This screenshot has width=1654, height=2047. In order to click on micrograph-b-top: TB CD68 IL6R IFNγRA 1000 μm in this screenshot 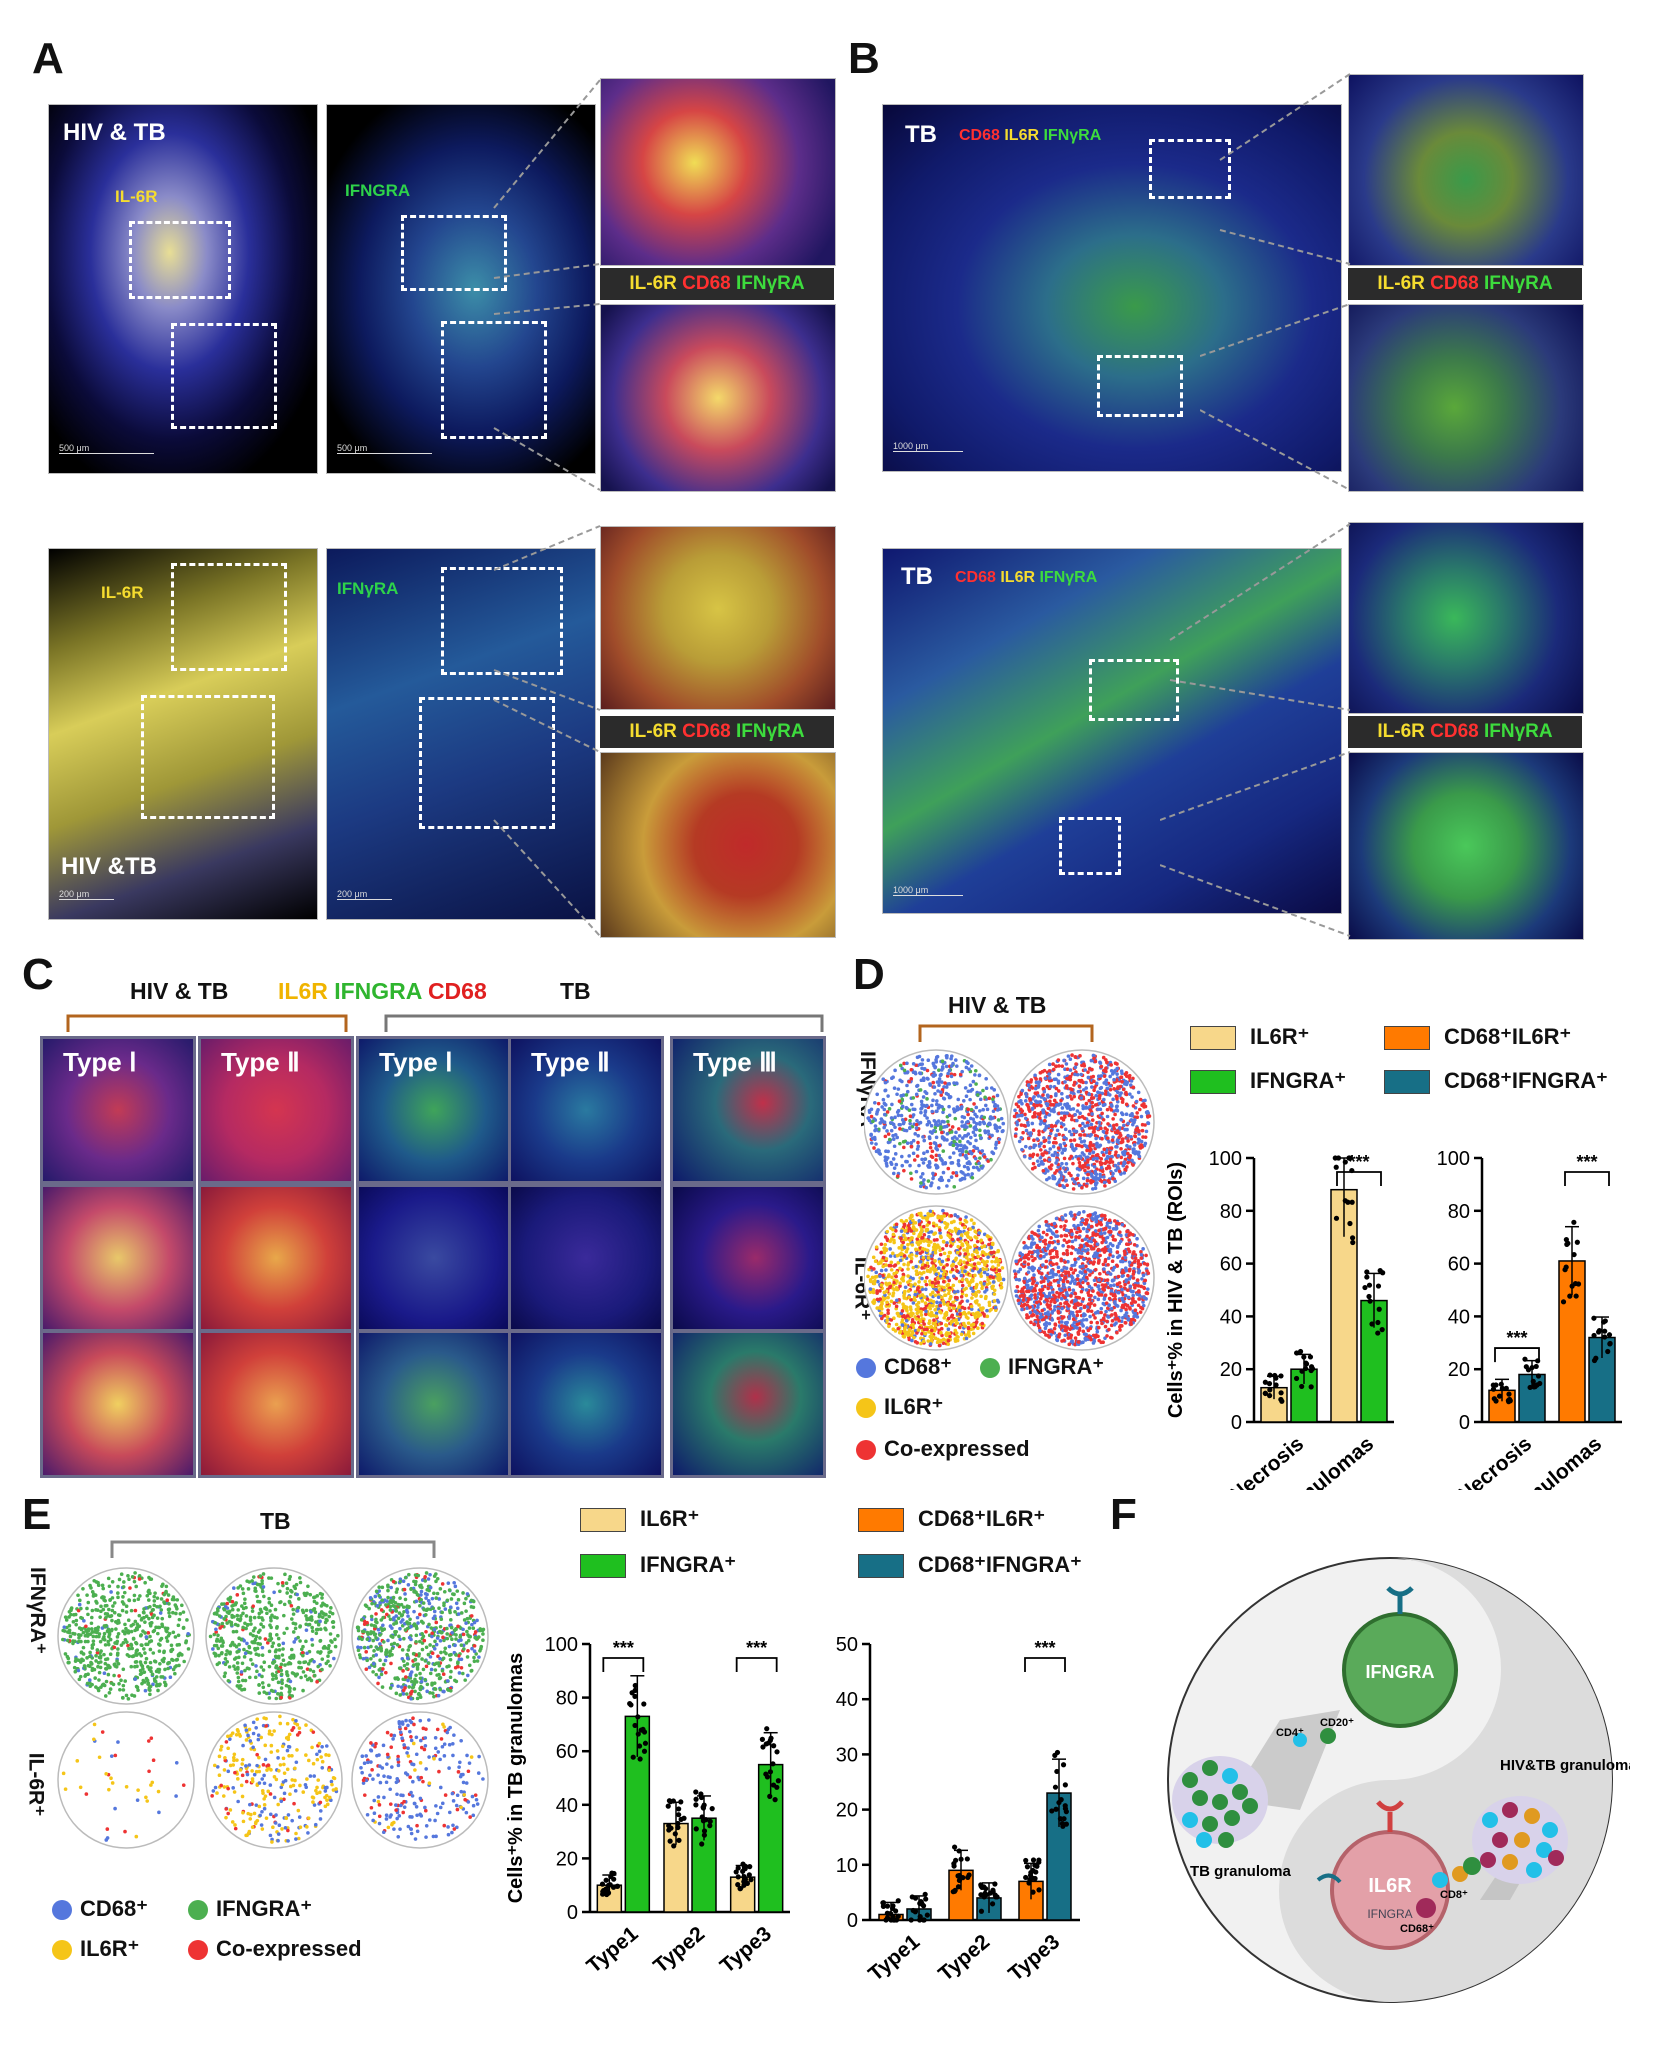, I will do `click(1112, 288)`.